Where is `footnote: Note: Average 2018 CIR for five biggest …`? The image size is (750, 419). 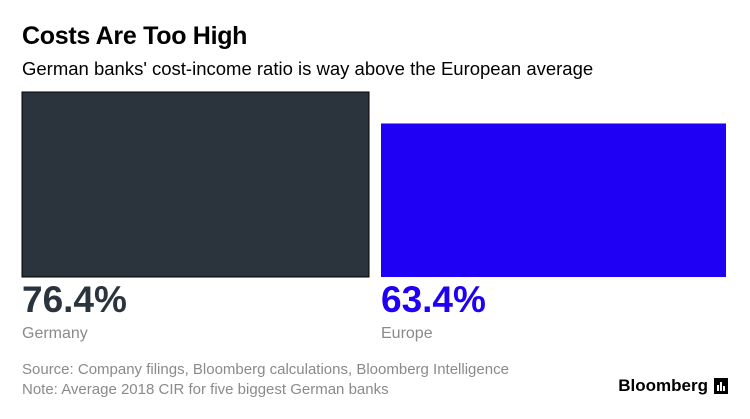 footnote: Note: Average 2018 CIR for five biggest … is located at coordinates (205, 389).